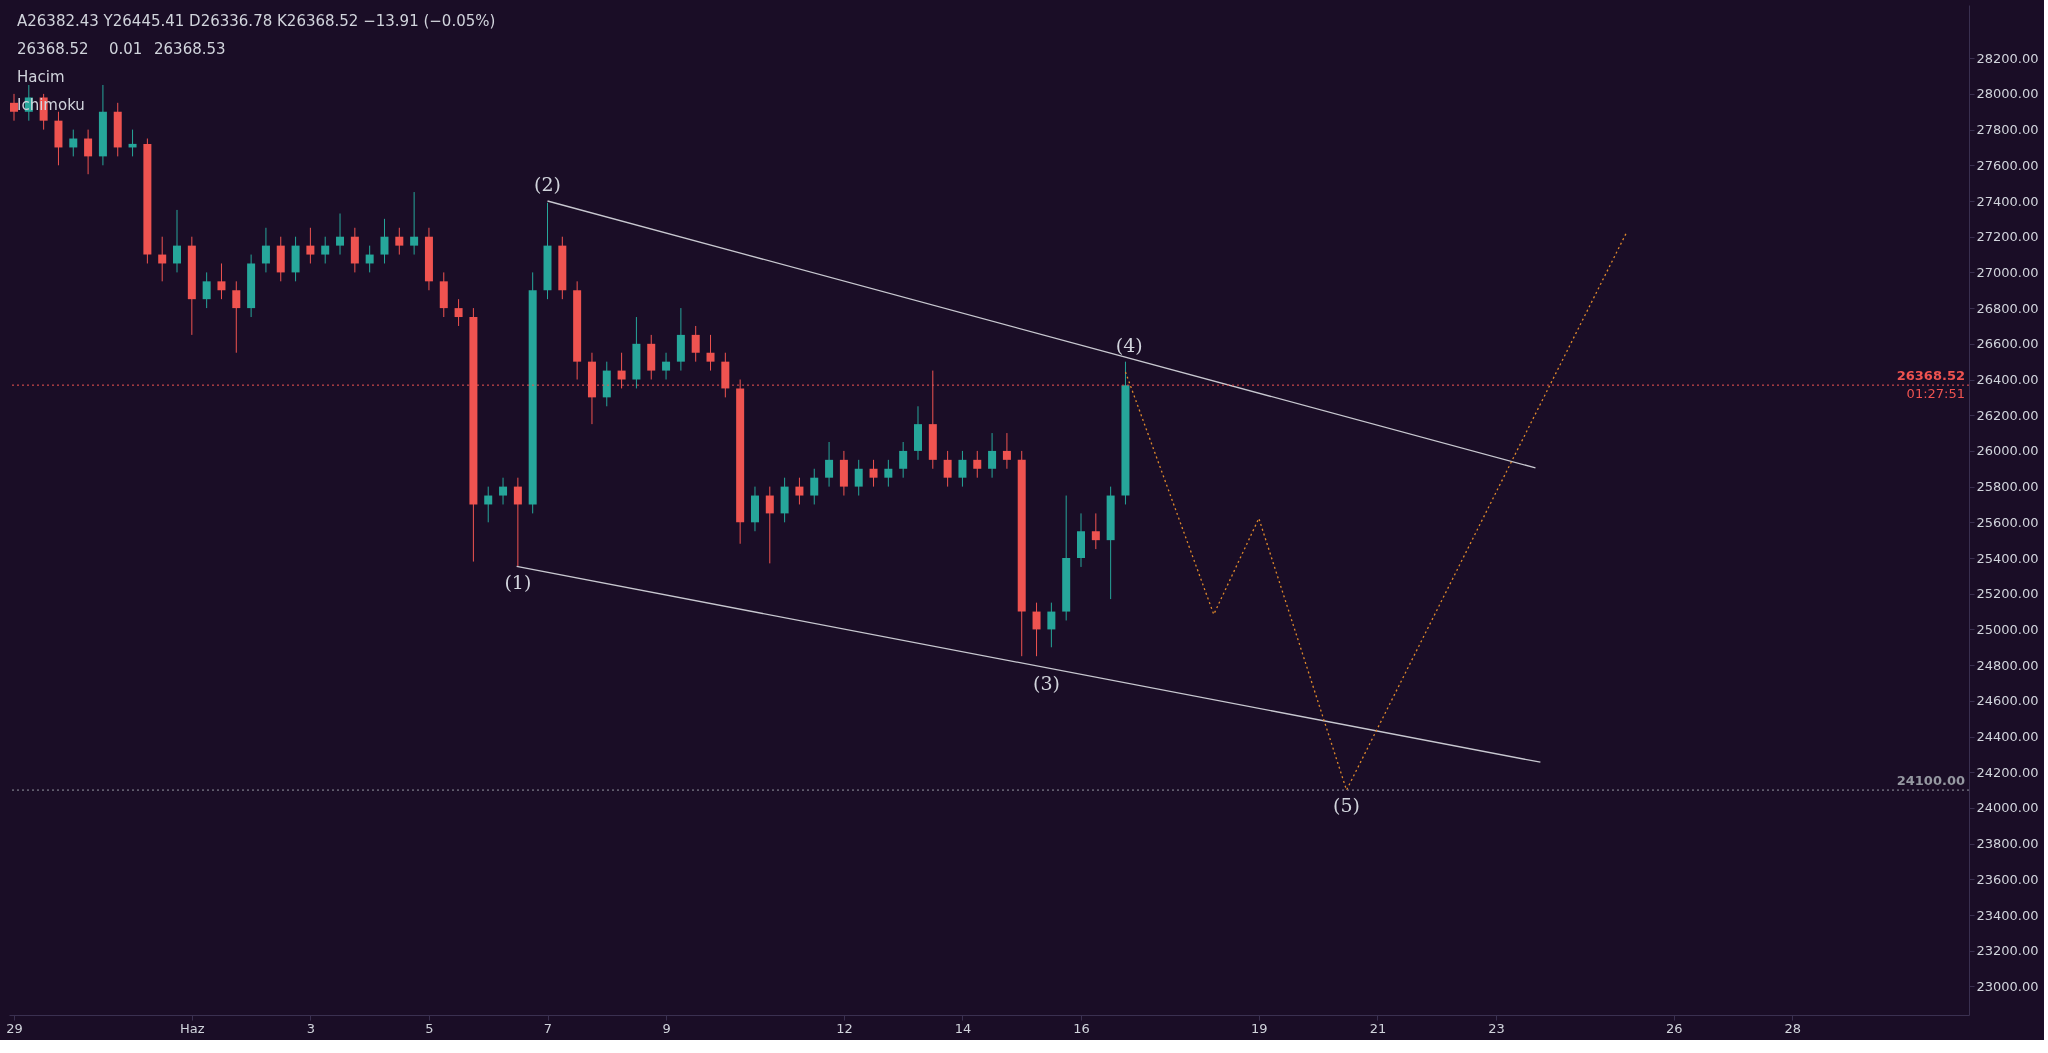 The image size is (2048, 1053). I want to click on annotation: Hacim, so click(41, 77).